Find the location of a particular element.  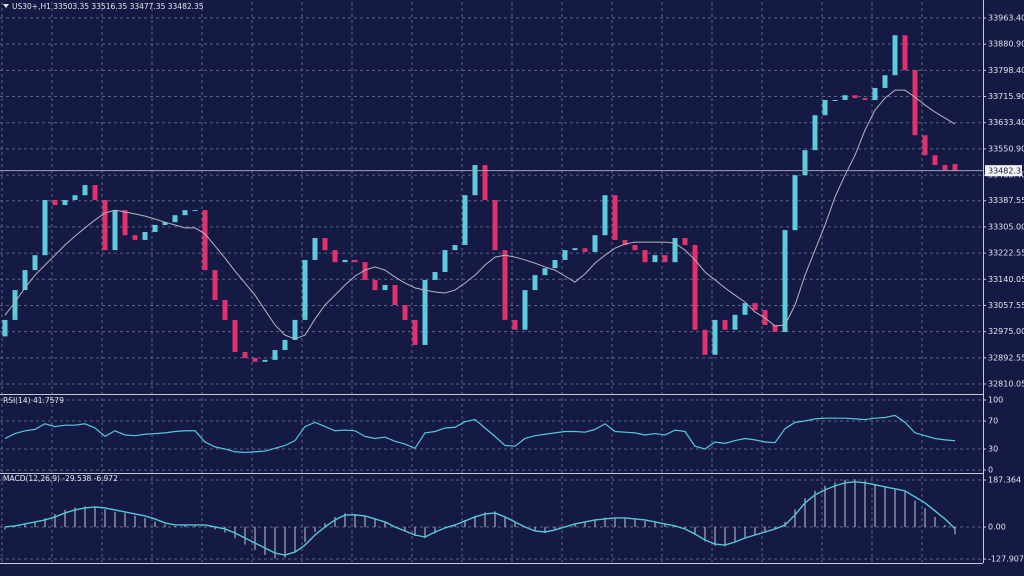

pane-title: MACD(12,26,9) -29.538 -6.972 is located at coordinates (60, 478).